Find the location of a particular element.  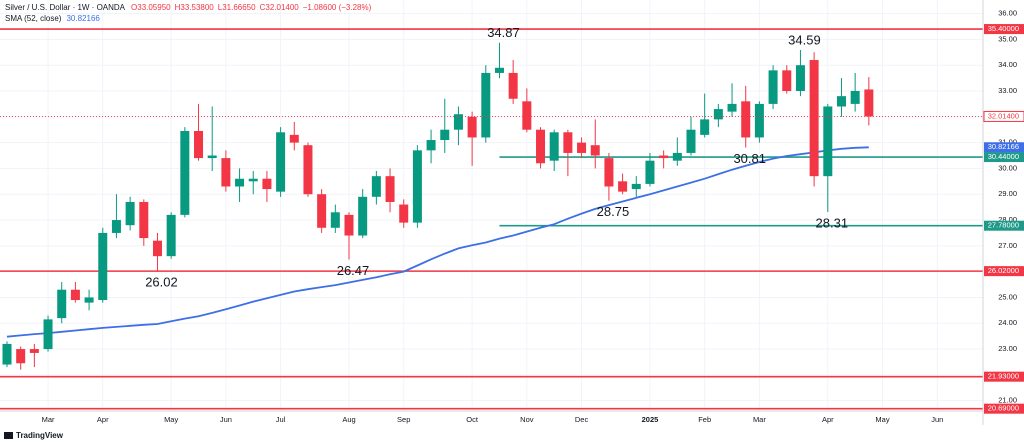

level-label: 21.93000 is located at coordinates (1003, 376).